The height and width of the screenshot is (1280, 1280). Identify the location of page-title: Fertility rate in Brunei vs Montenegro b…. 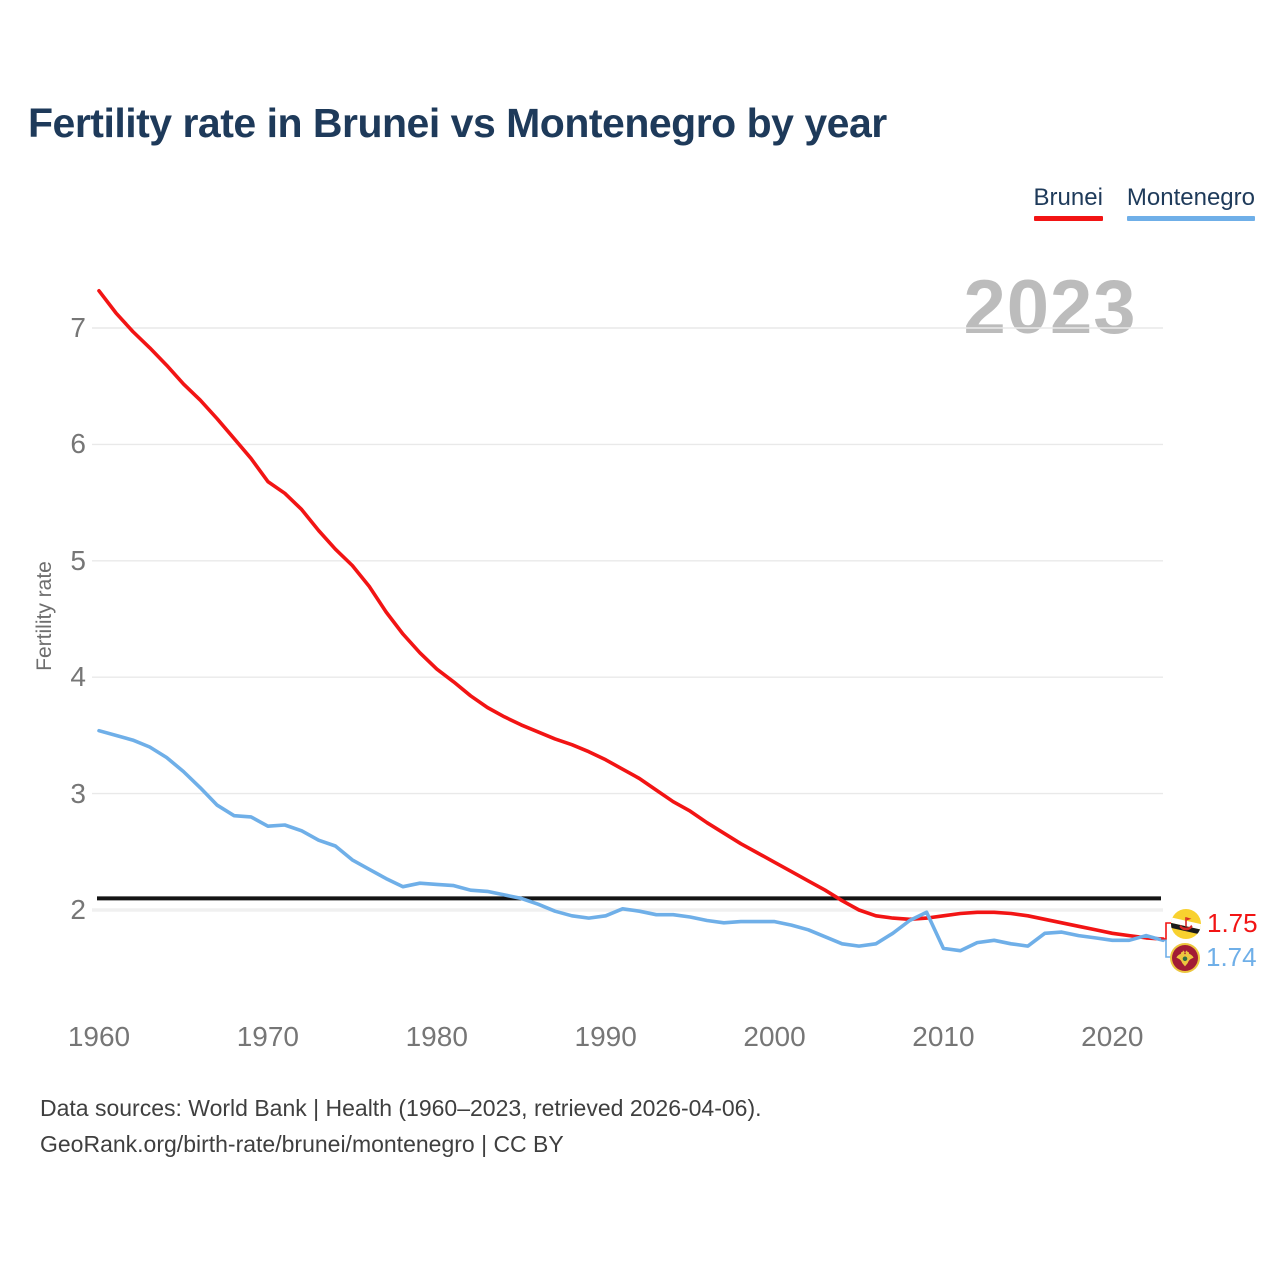
(457, 123).